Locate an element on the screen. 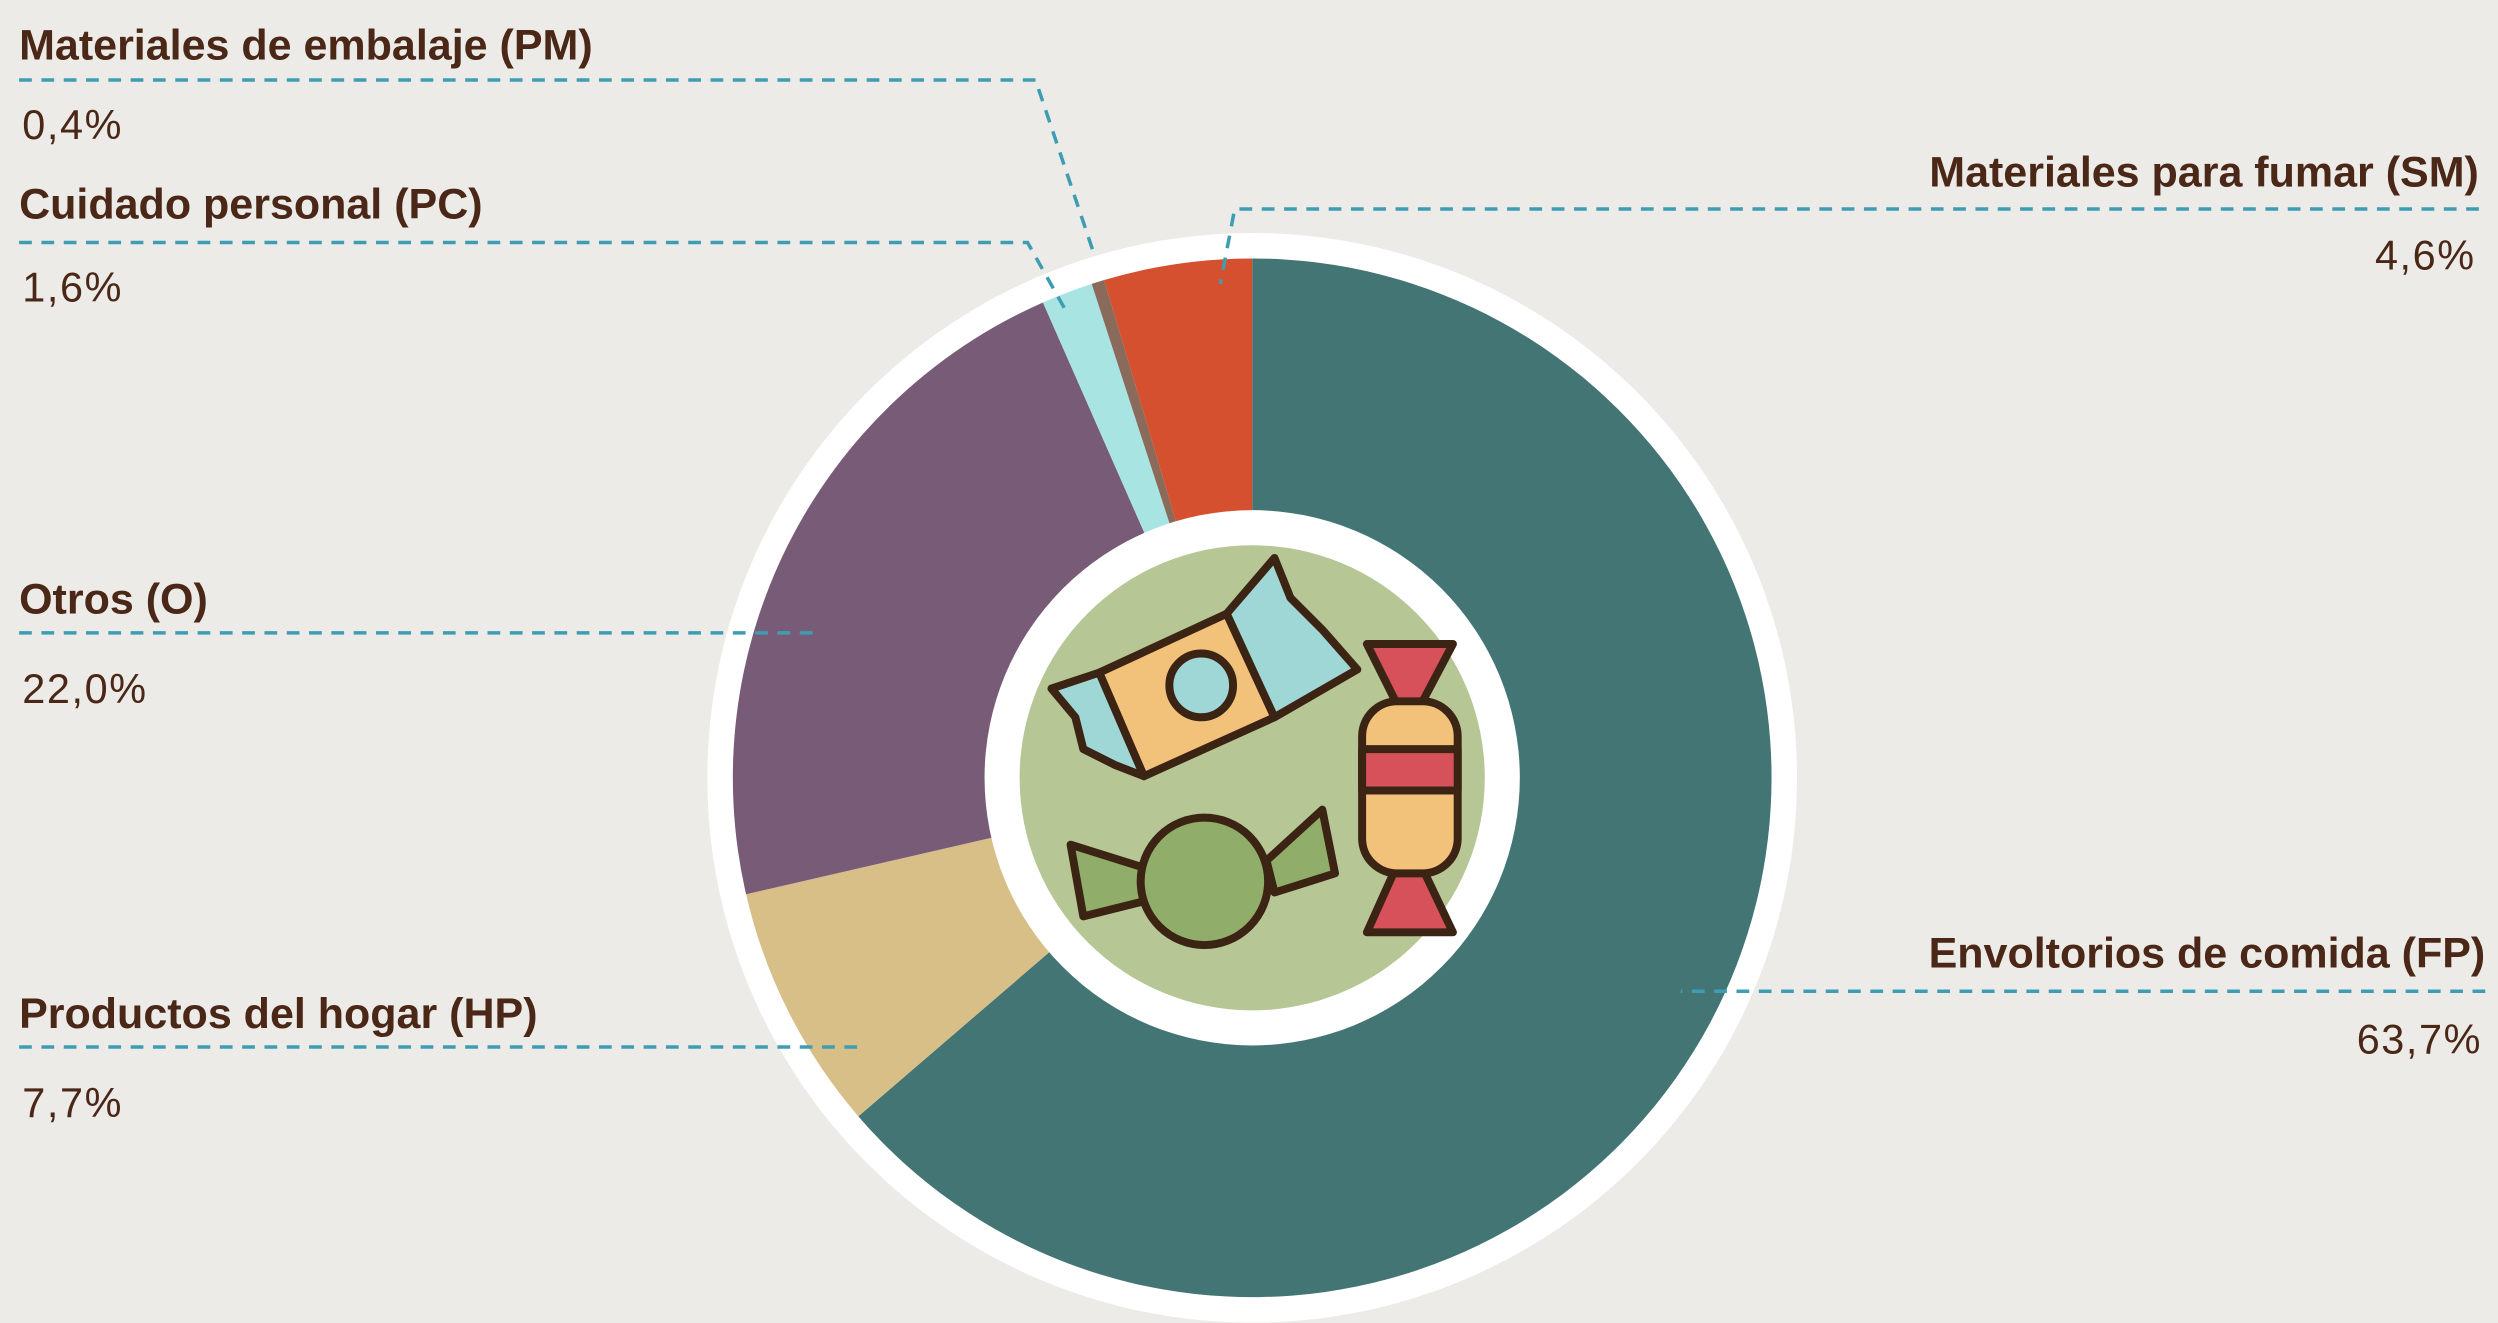 This screenshot has width=2498, height=1323. value-label: 7,7% is located at coordinates (72, 1103).